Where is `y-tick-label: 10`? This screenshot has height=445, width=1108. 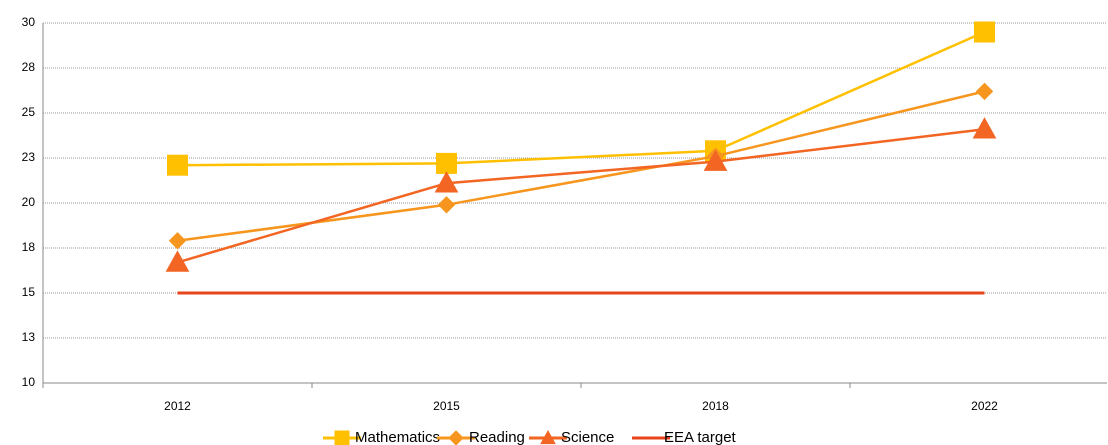
y-tick-label: 10 is located at coordinates (29, 382).